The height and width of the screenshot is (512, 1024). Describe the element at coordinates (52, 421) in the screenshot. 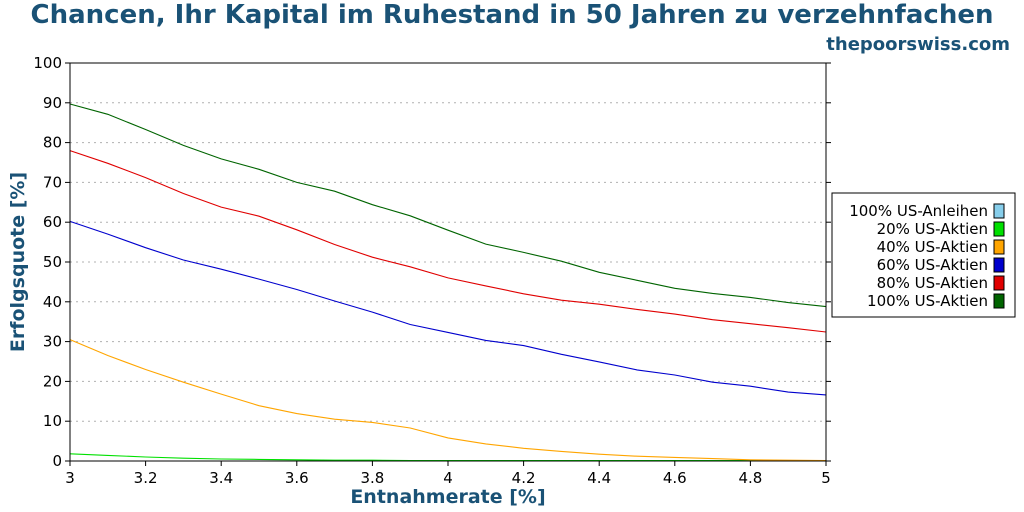

I see `y-tick-label: 10` at that location.